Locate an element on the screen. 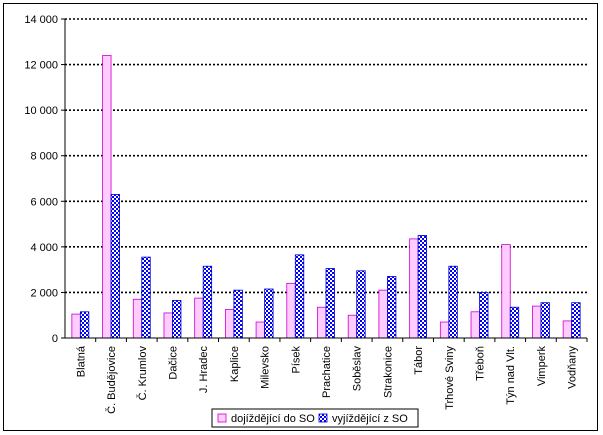  x-tick-label: Vodňany is located at coordinates (573, 367).